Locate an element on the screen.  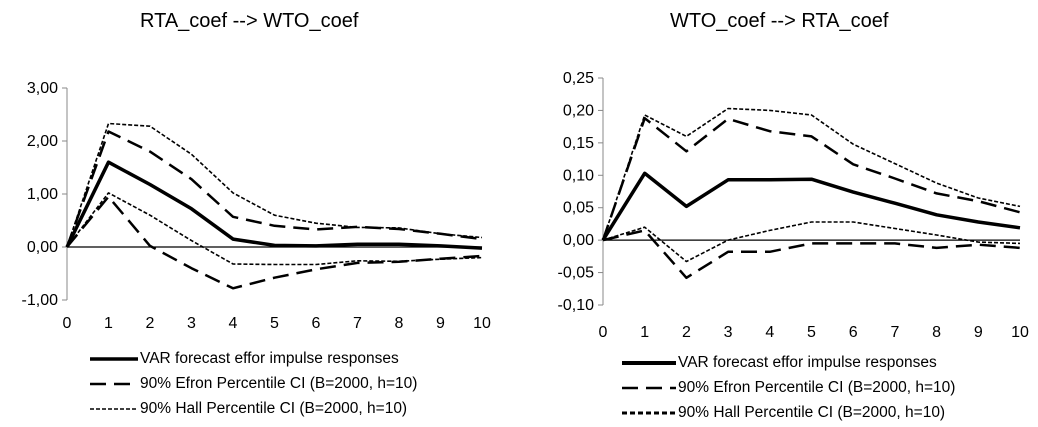
y-tick-label: -1,00 is located at coordinates (40, 300).